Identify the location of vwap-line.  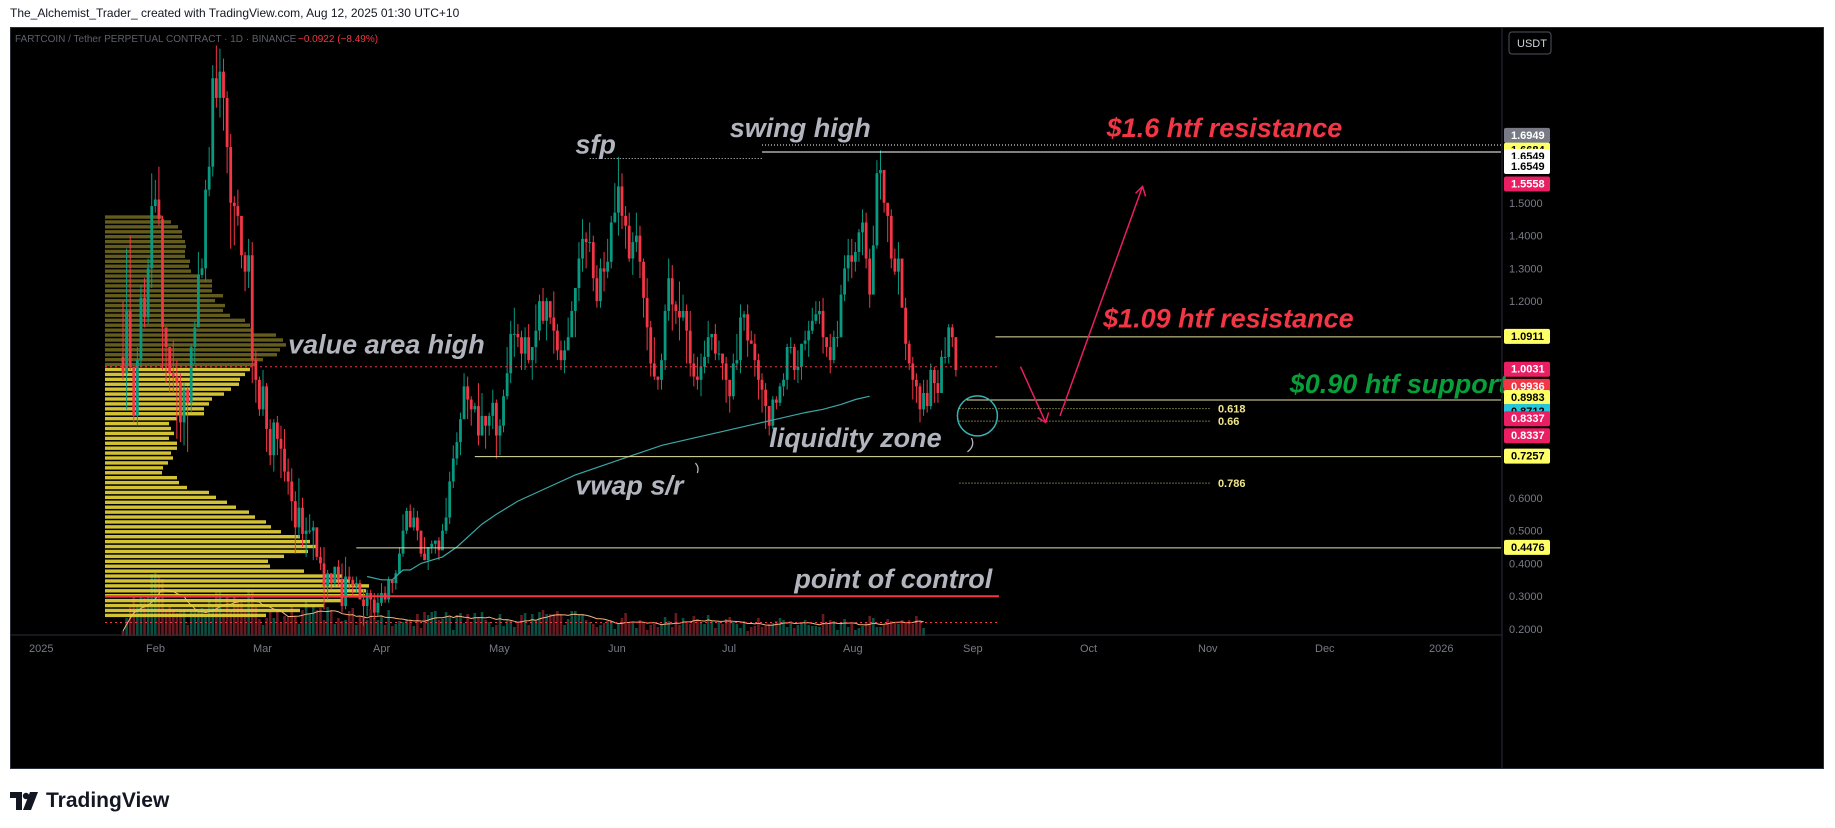
(618, 488).